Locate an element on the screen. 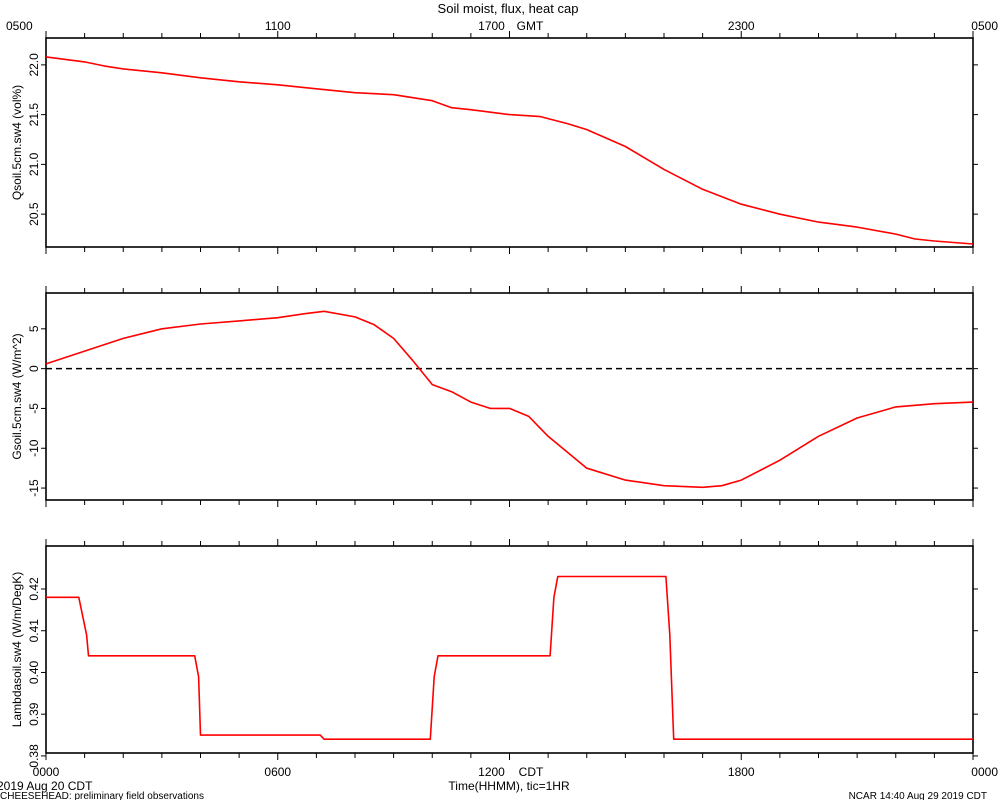 Image resolution: width=1000 pixels, height=800 pixels. y-tick-label: 0.39 is located at coordinates (34, 714).